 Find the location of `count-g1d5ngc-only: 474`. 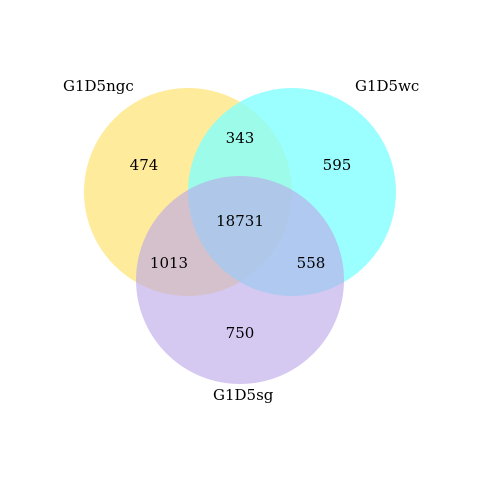

count-g1d5ngc-only: 474 is located at coordinates (144, 165).